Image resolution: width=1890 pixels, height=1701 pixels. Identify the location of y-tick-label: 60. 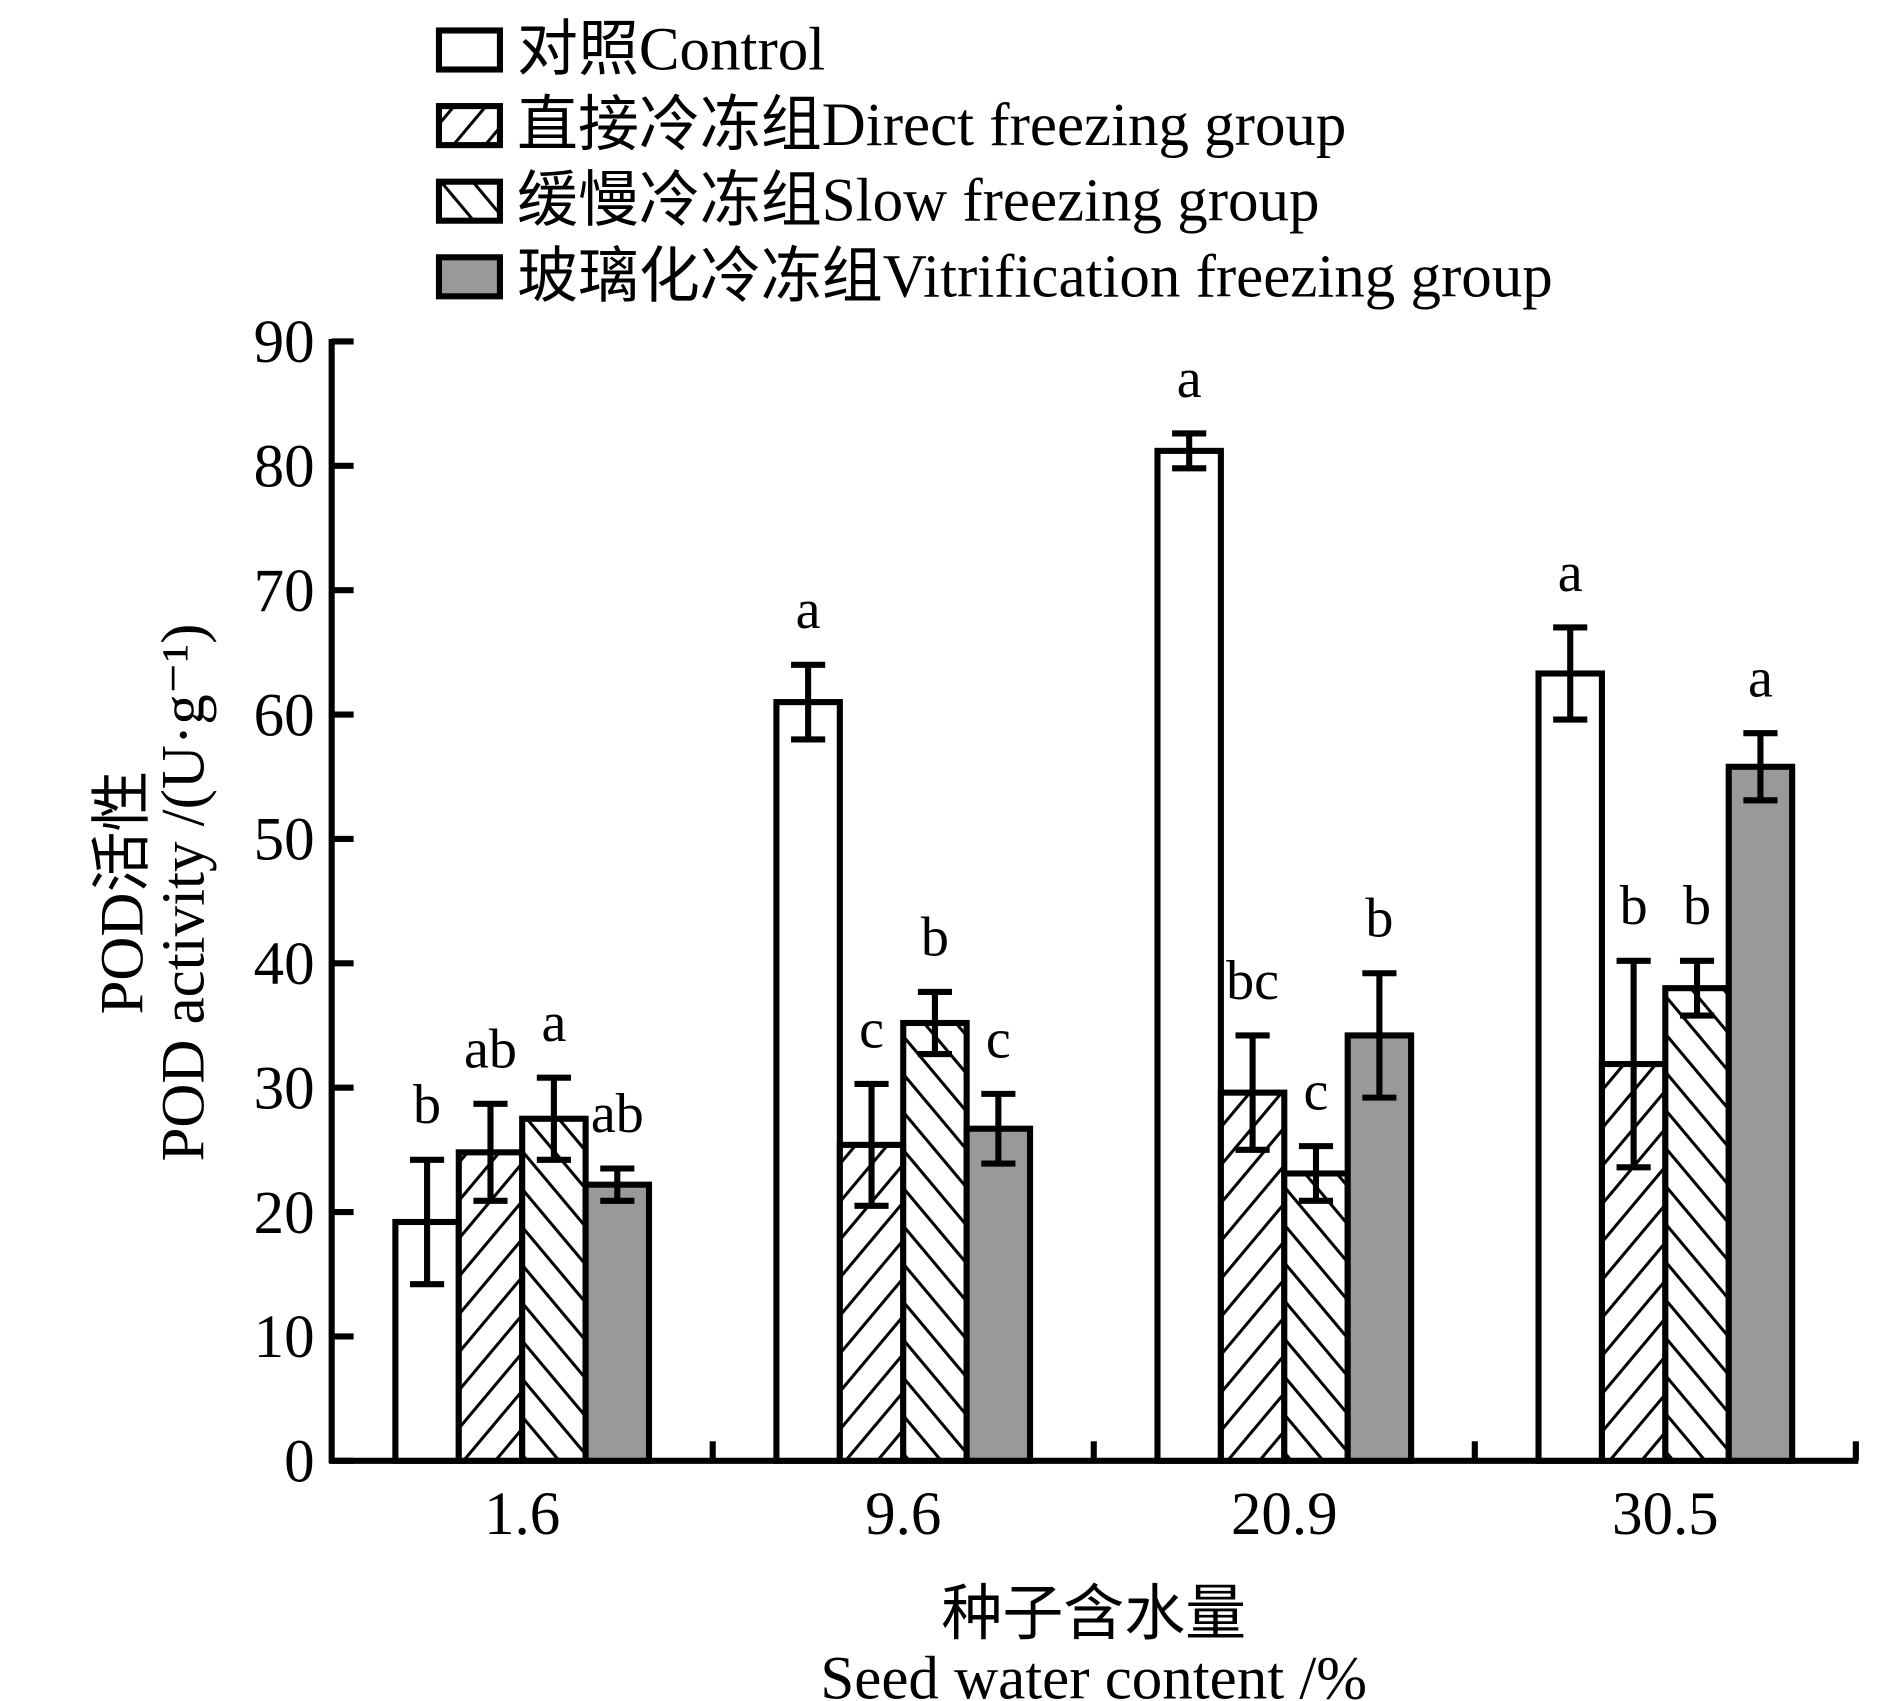
(284, 715).